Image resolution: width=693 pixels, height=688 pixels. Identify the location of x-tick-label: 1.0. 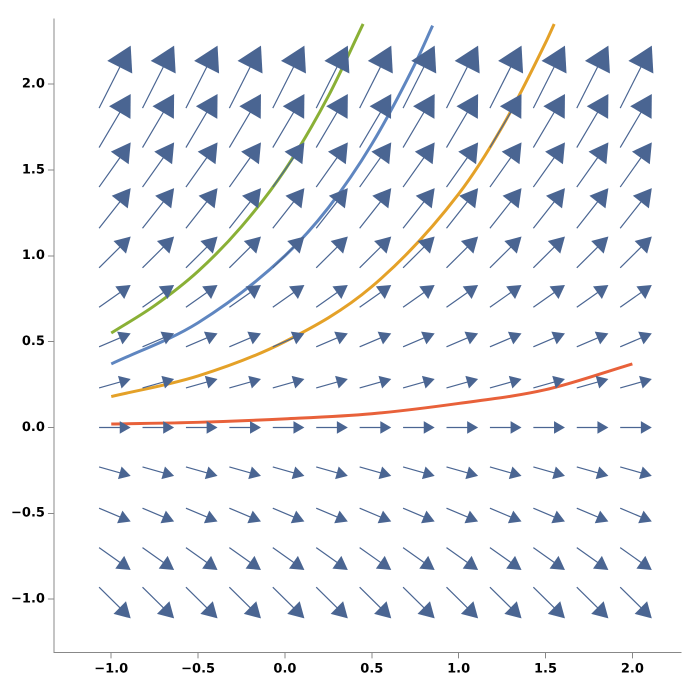
(458, 669).